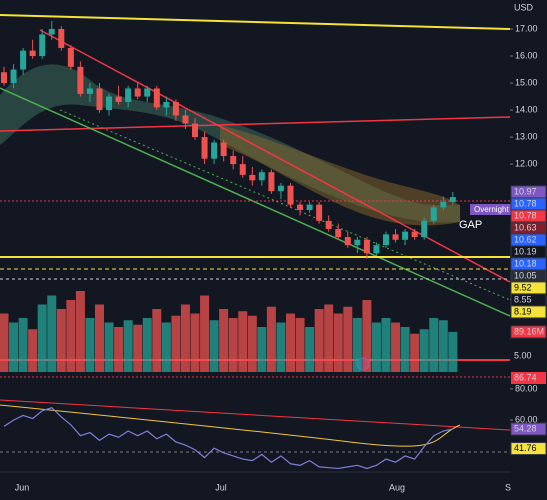 This screenshot has width=547, height=500. I want to click on overnight-tag, so click(491, 209).